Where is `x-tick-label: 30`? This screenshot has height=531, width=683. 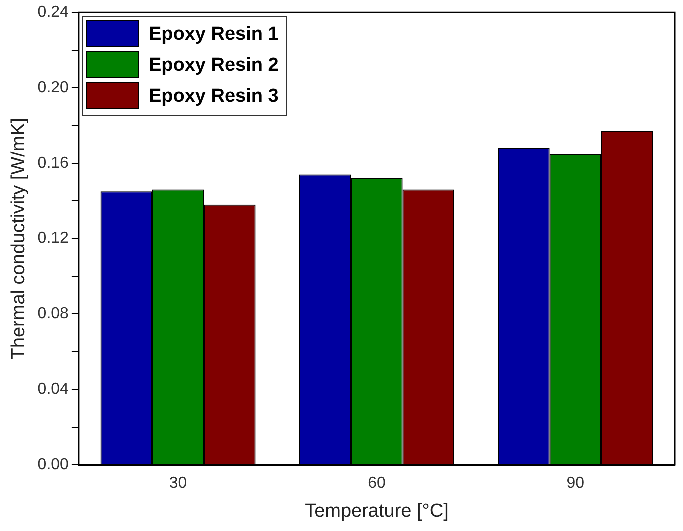
x-tick-label: 30 is located at coordinates (178, 483).